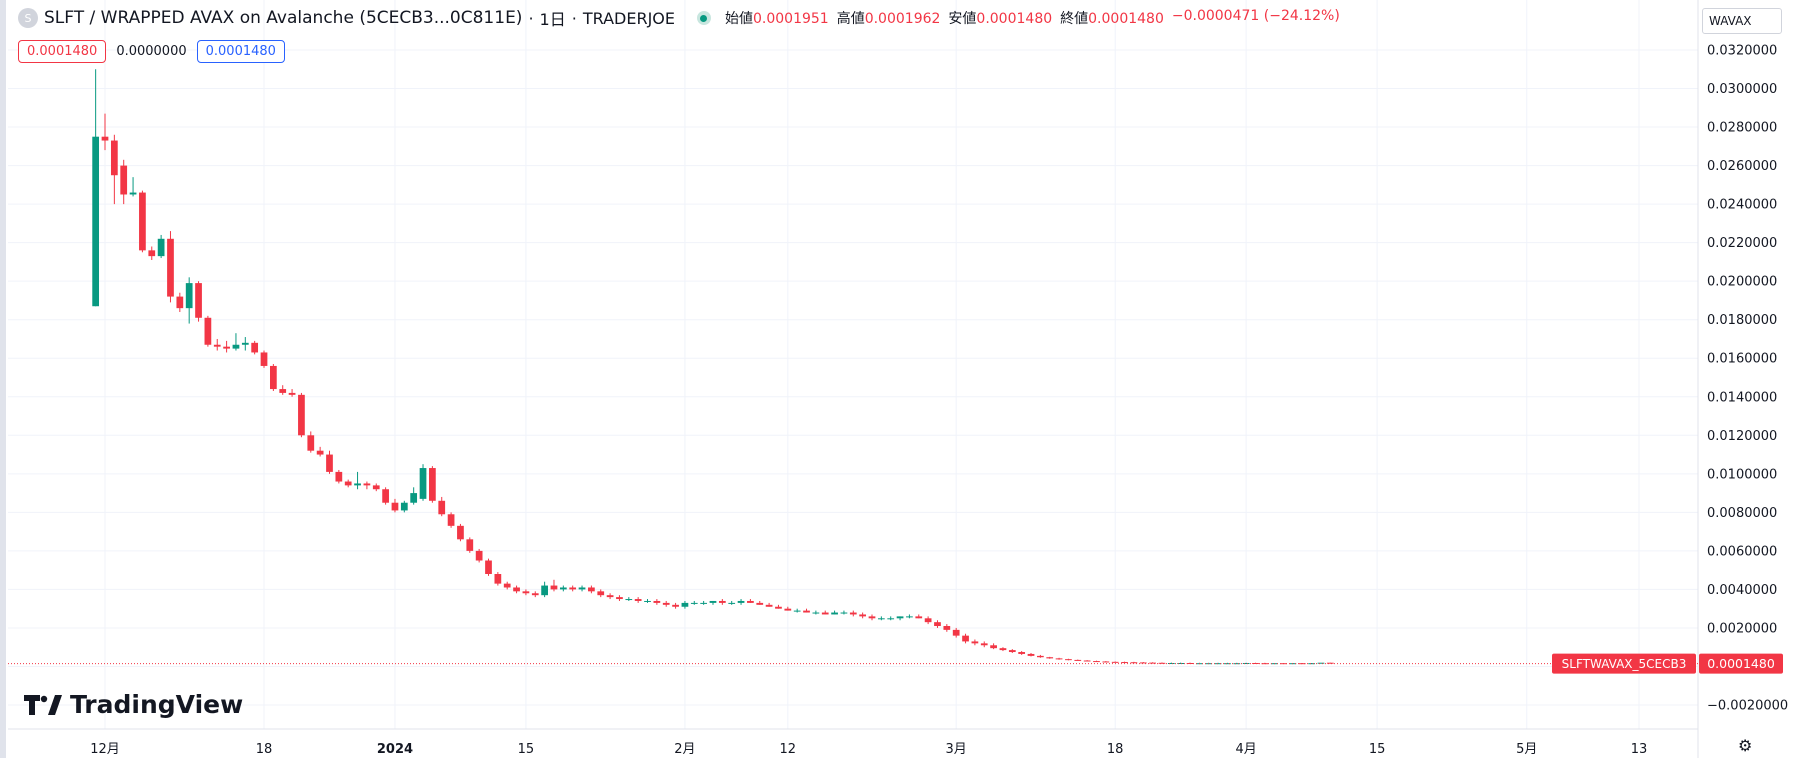  Describe the element at coordinates (552, 19) in the screenshot. I see `interval-label: 1日` at that location.